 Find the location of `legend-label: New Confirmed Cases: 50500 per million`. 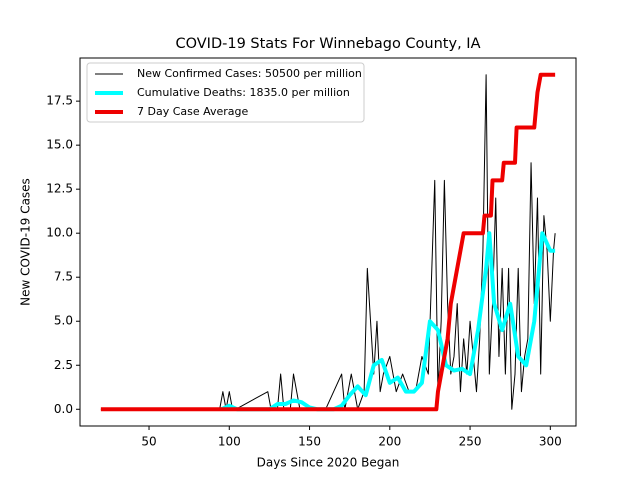

legend-label: New Confirmed Cases: 50500 per million is located at coordinates (249, 73).